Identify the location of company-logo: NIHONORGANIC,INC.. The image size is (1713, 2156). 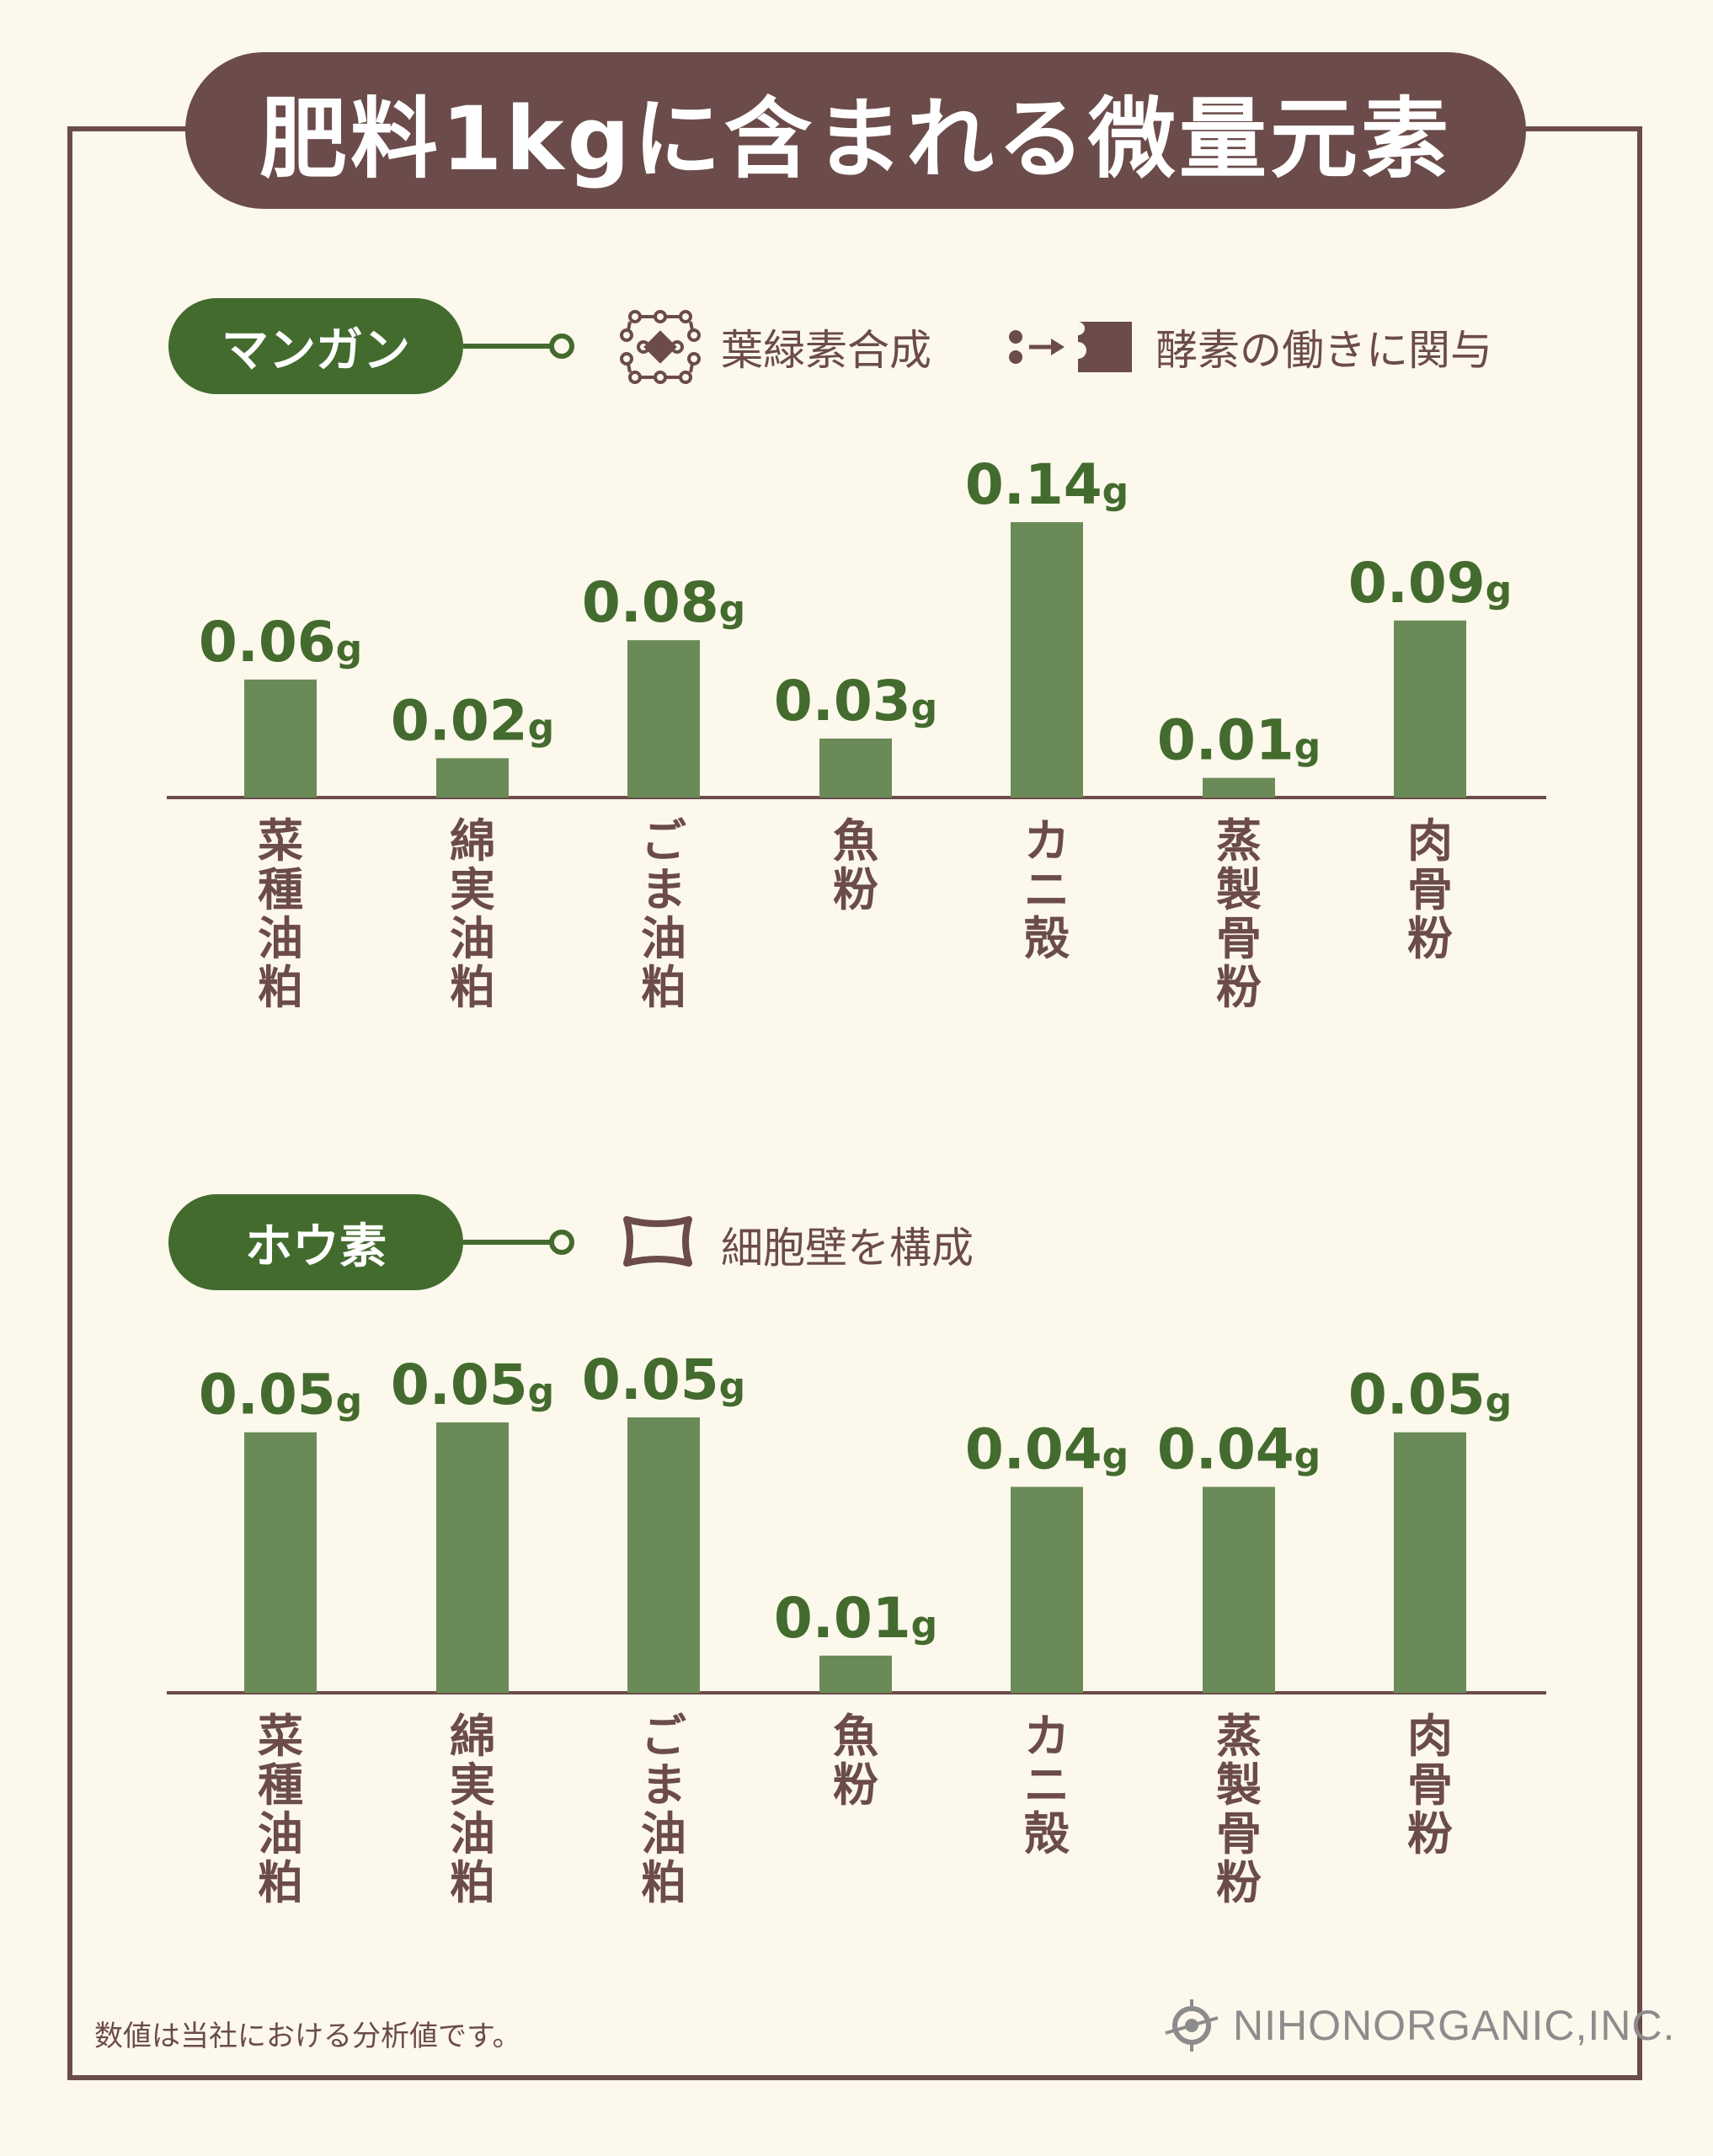
(1419, 2025).